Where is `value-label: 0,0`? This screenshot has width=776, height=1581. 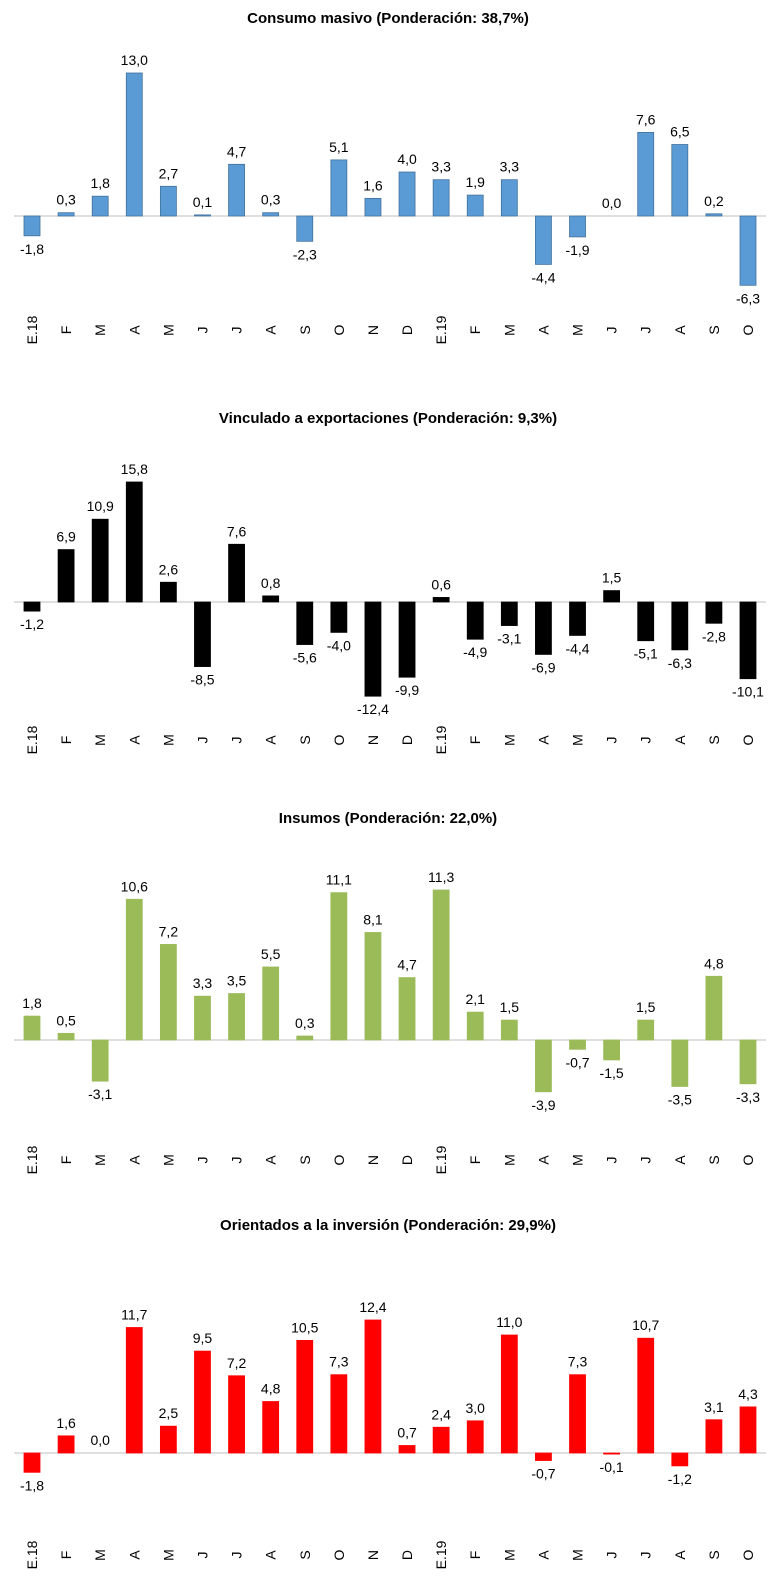 value-label: 0,0 is located at coordinates (612, 203).